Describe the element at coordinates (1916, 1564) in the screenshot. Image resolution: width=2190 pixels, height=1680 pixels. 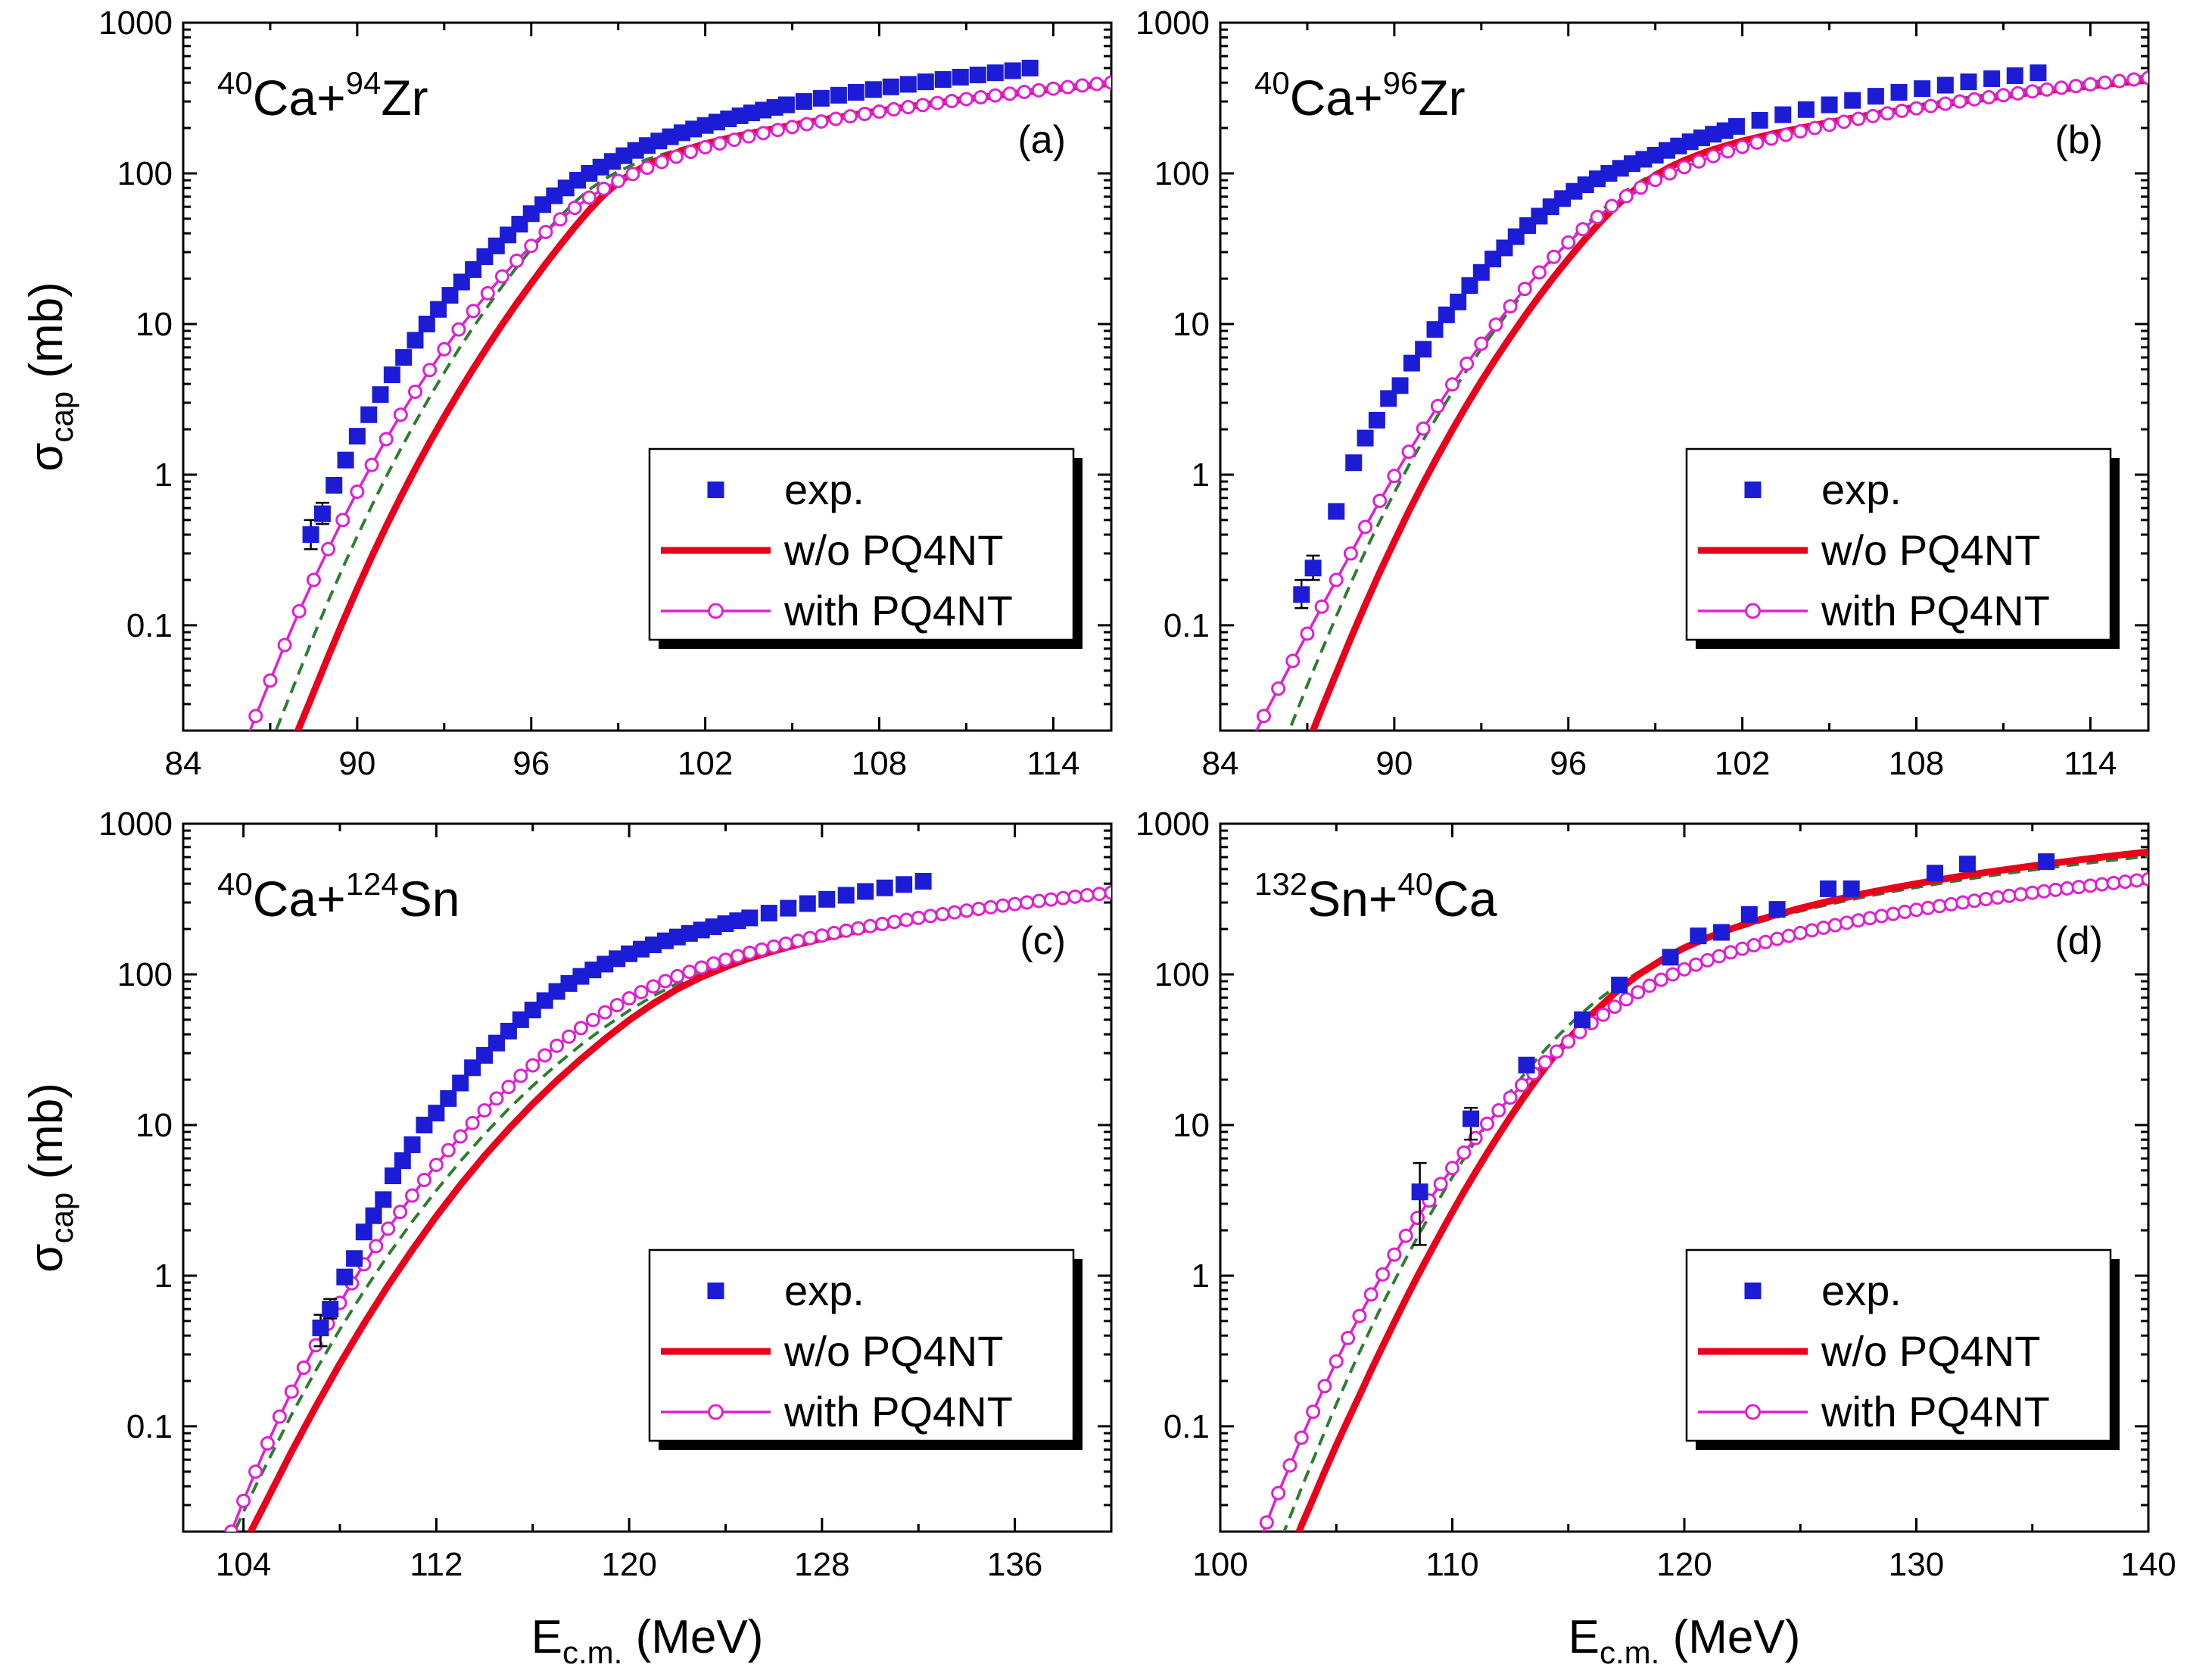
I see `x-tick-label: 130` at that location.